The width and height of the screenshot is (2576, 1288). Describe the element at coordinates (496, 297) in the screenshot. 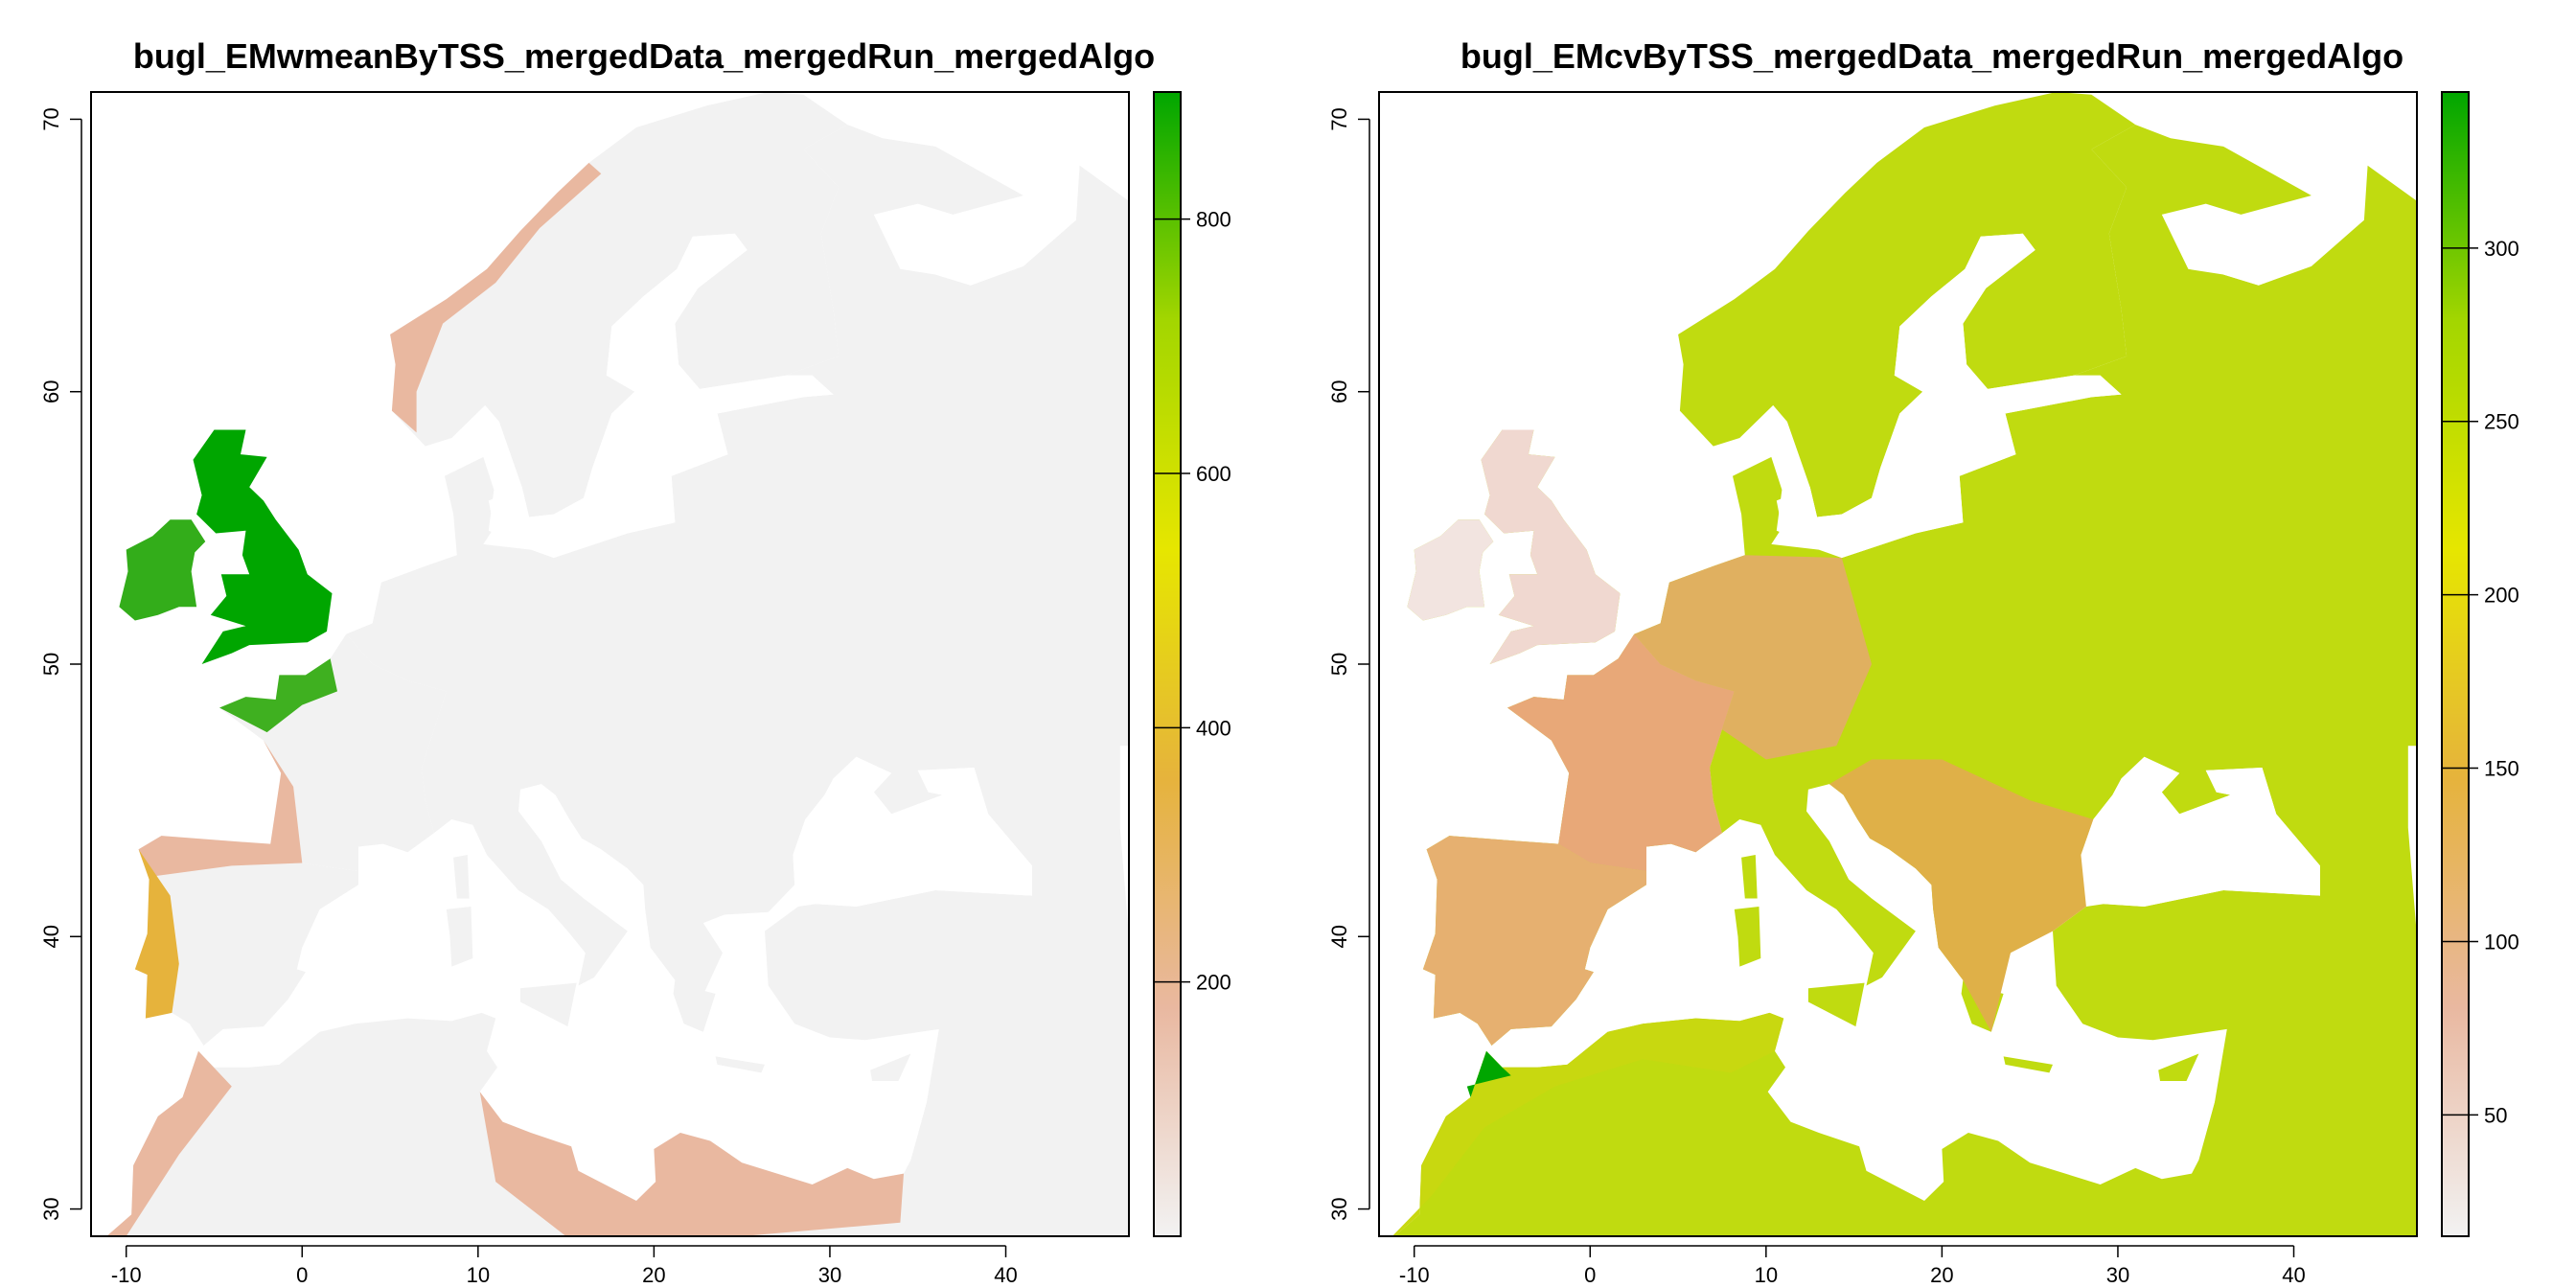

I see `medium-value-norway-coast` at that location.